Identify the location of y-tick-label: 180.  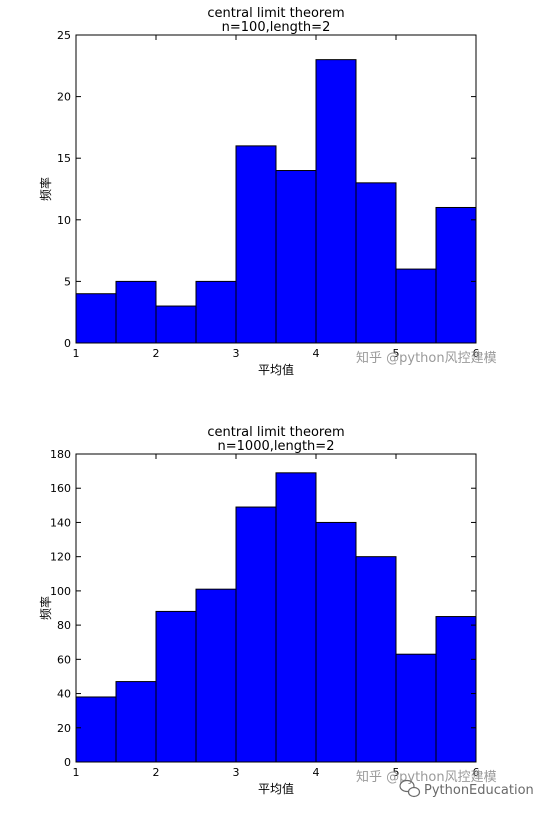
(60, 454).